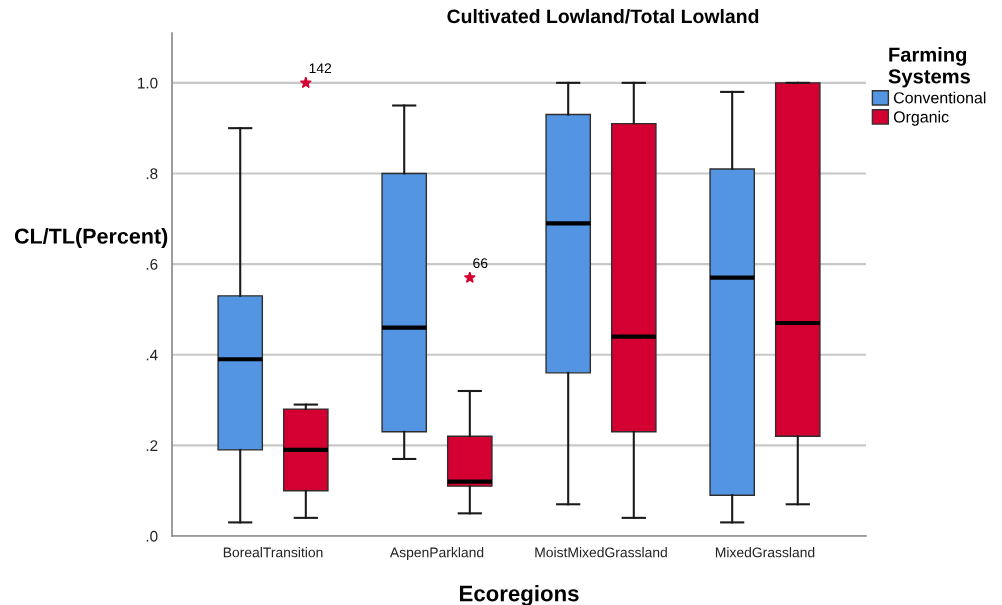  I want to click on y-tick-label: 1.0, so click(148, 83).